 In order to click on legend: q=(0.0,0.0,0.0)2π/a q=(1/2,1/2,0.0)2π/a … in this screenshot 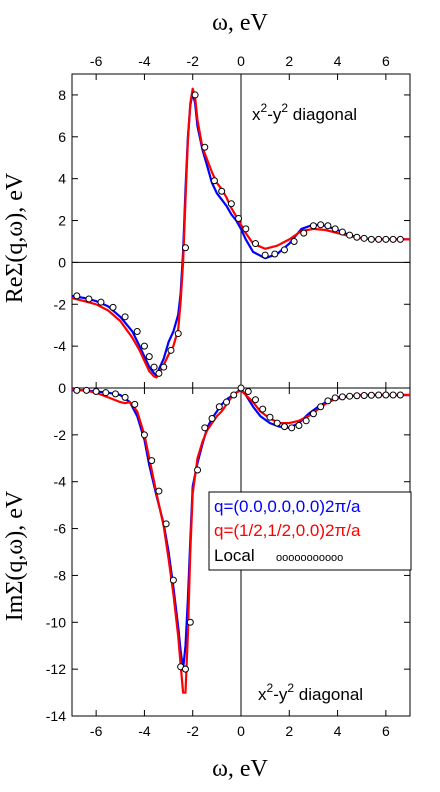, I will do `click(310, 531)`.